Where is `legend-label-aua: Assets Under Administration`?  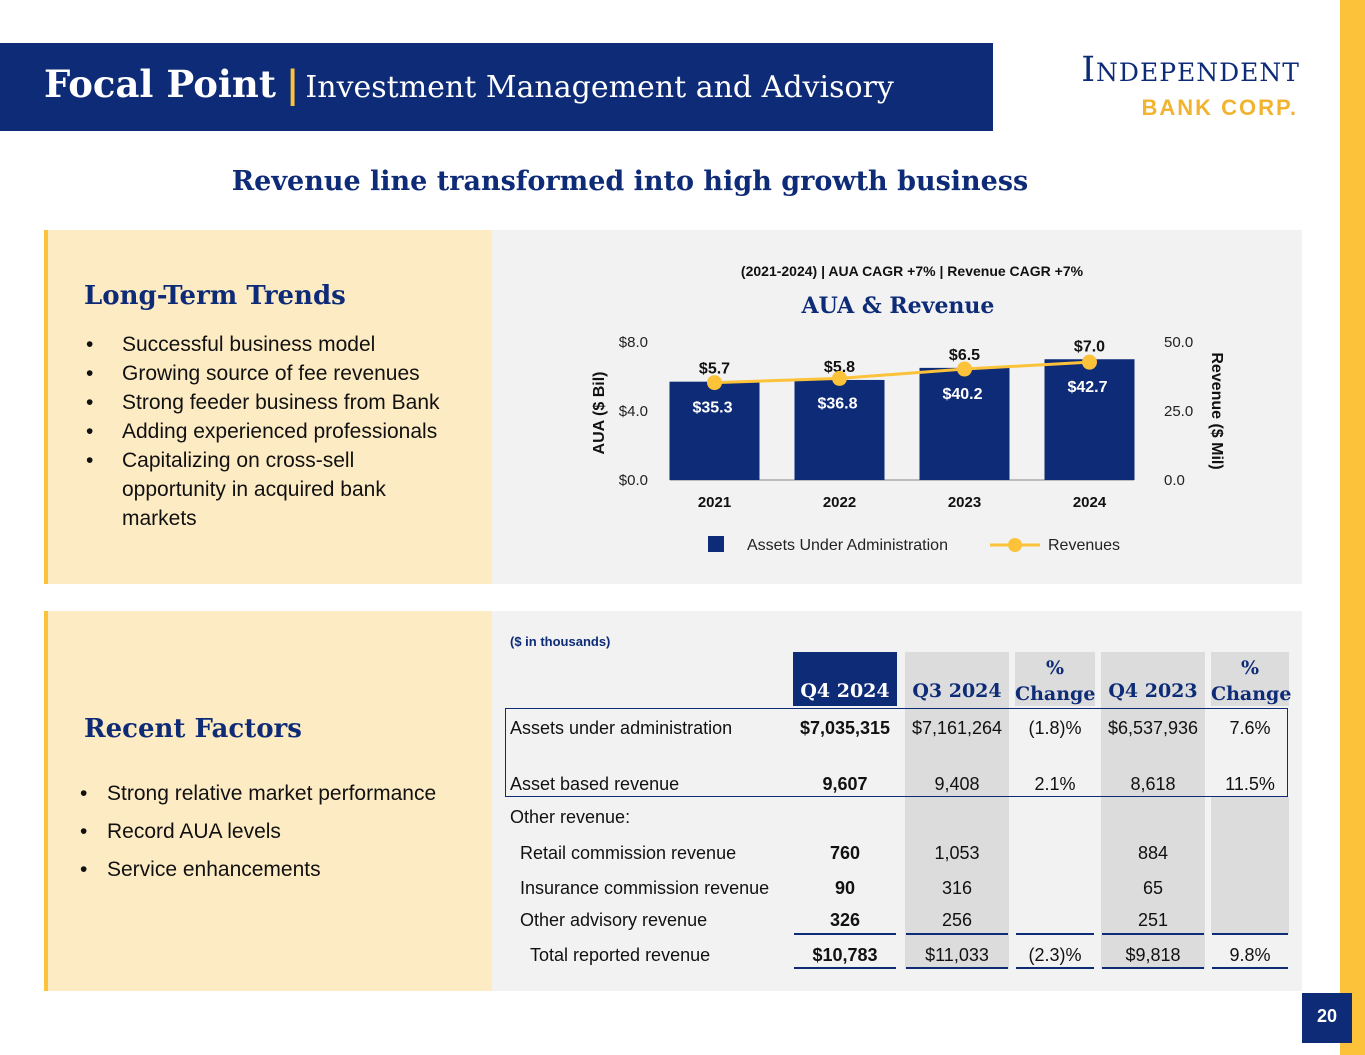 legend-label-aua: Assets Under Administration is located at coordinates (847, 545).